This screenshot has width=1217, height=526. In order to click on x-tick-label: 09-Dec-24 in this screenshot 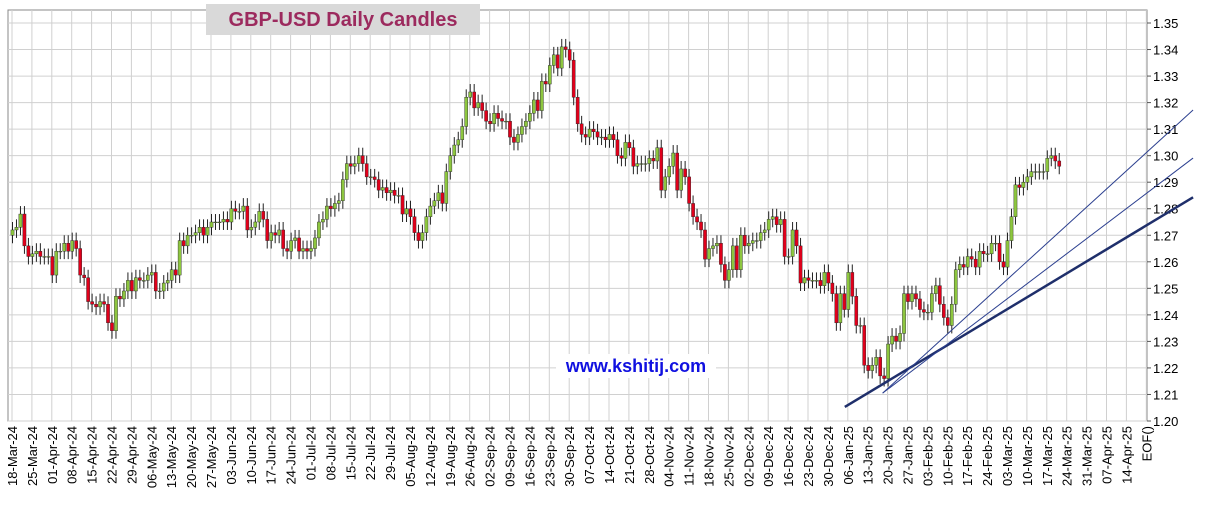, I will do `click(768, 456)`.